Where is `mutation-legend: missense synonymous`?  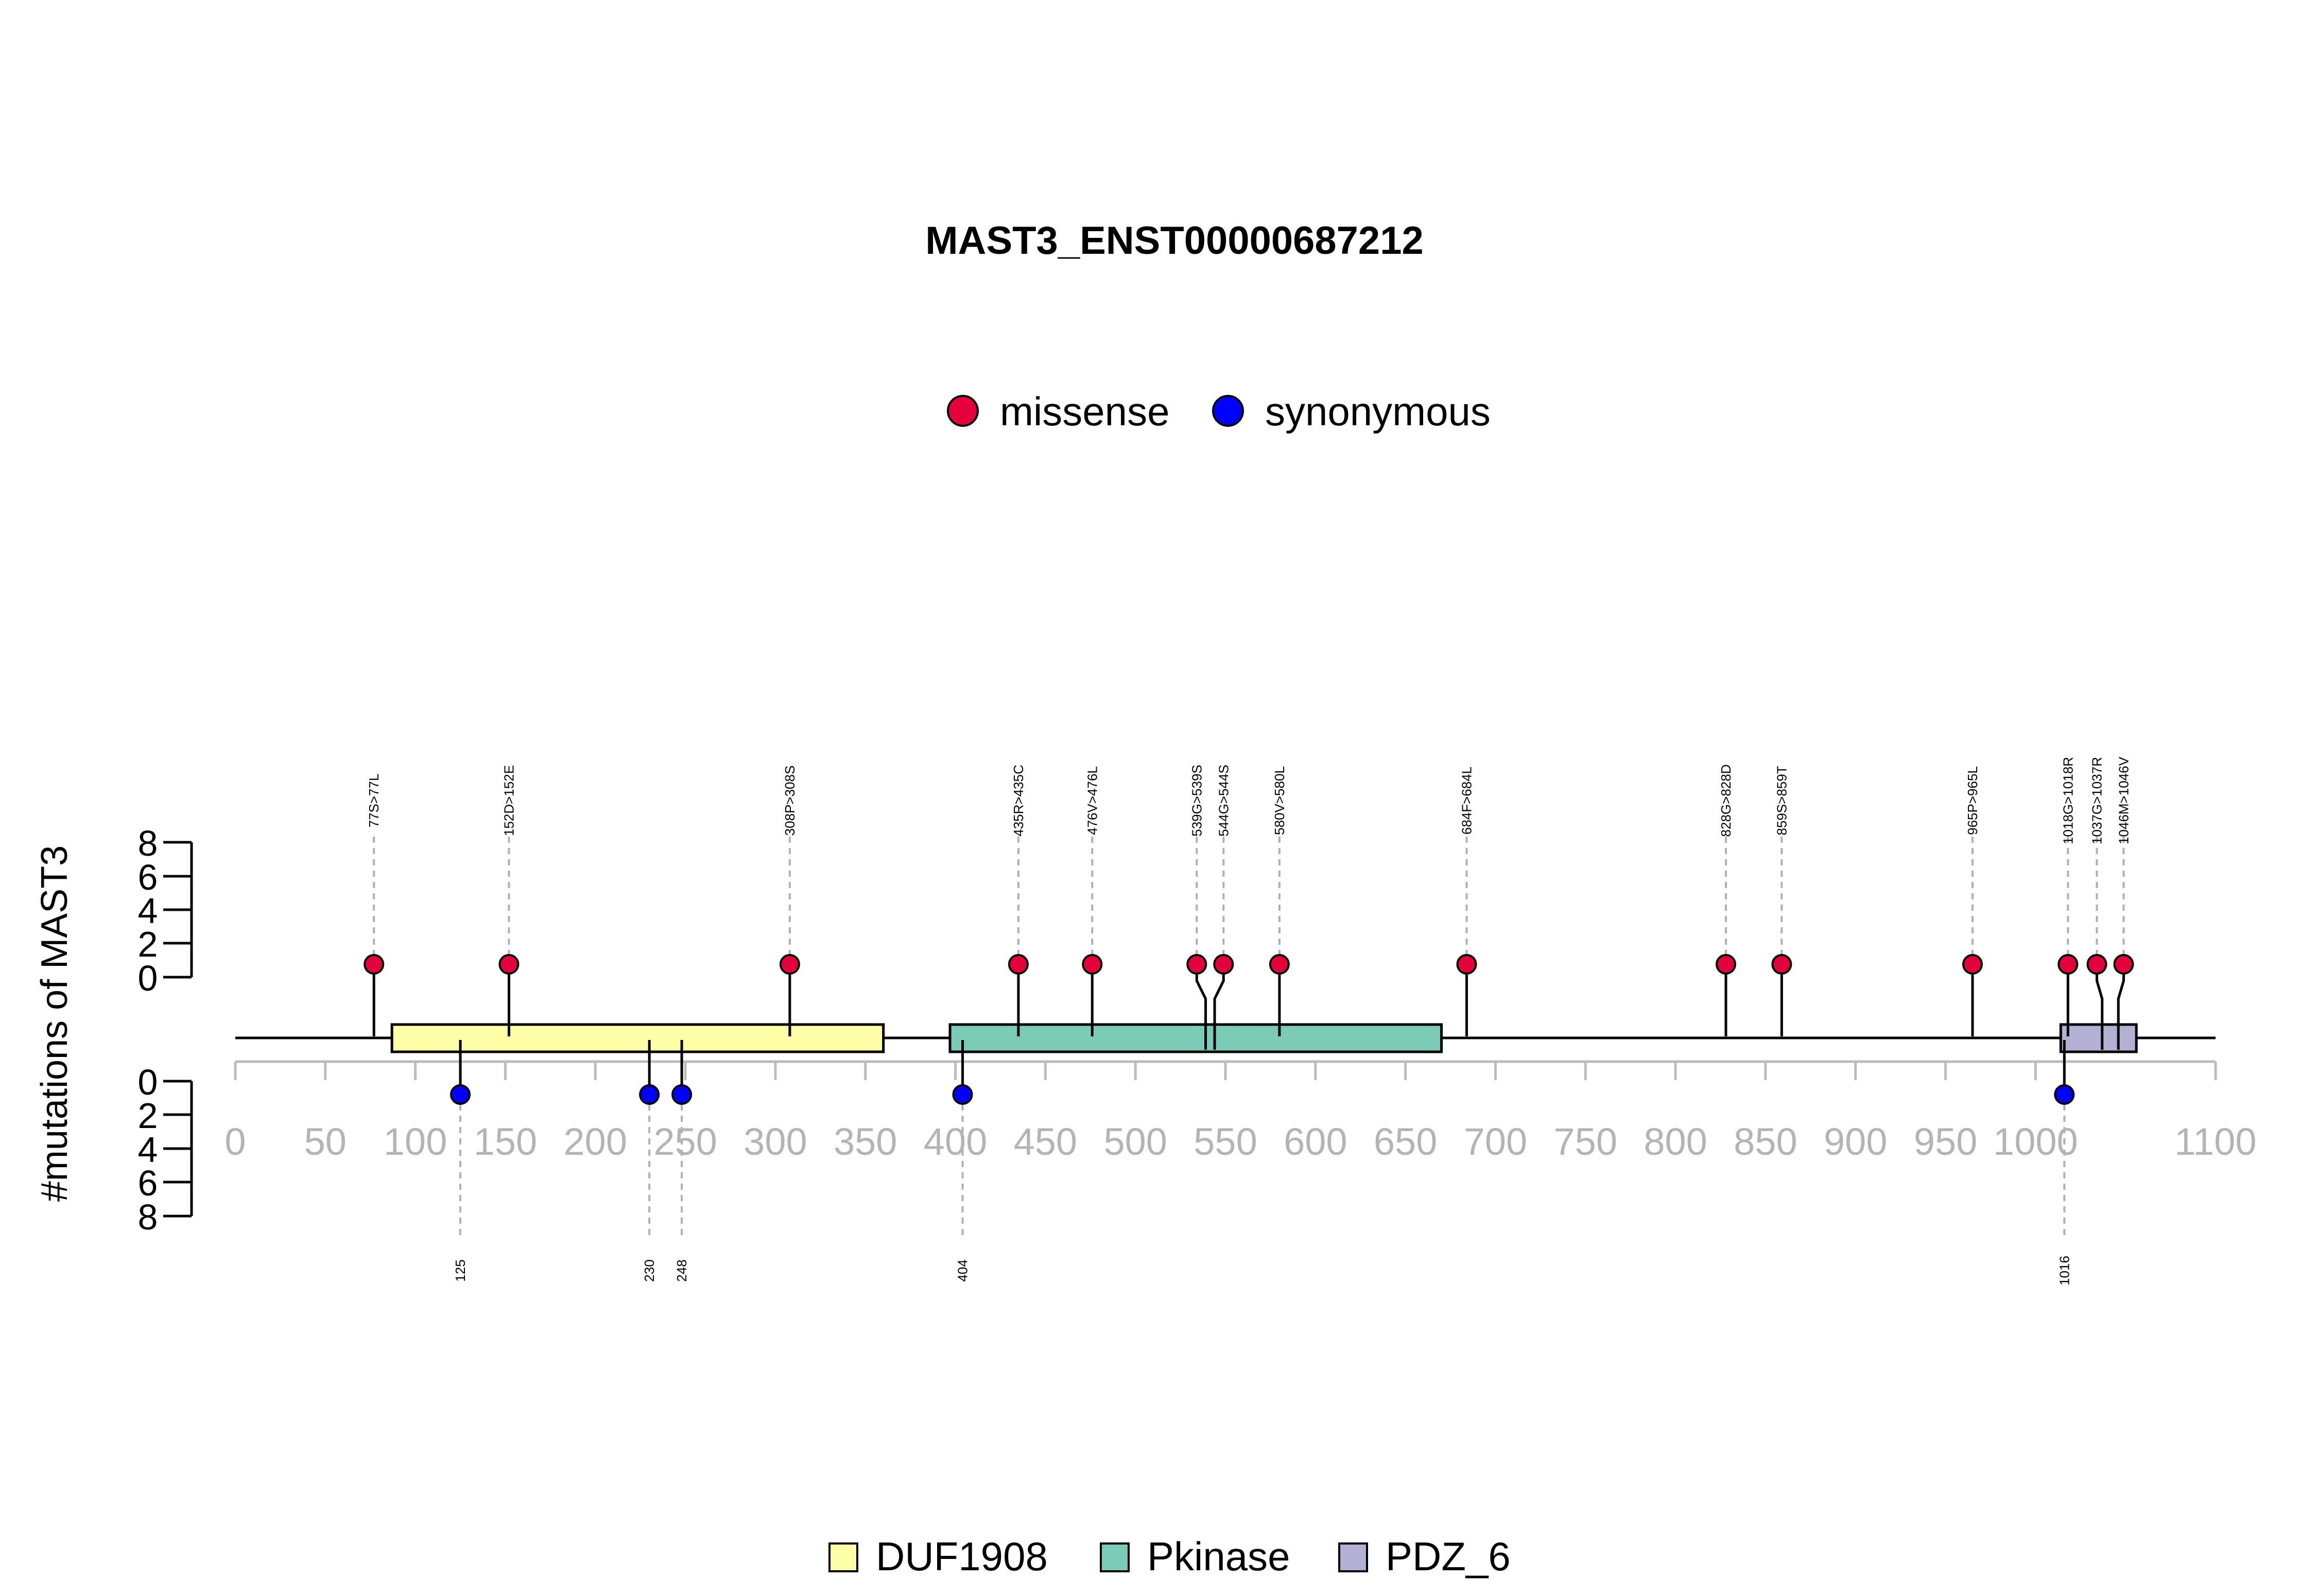
mutation-legend: missense synonymous is located at coordinates (1219, 412).